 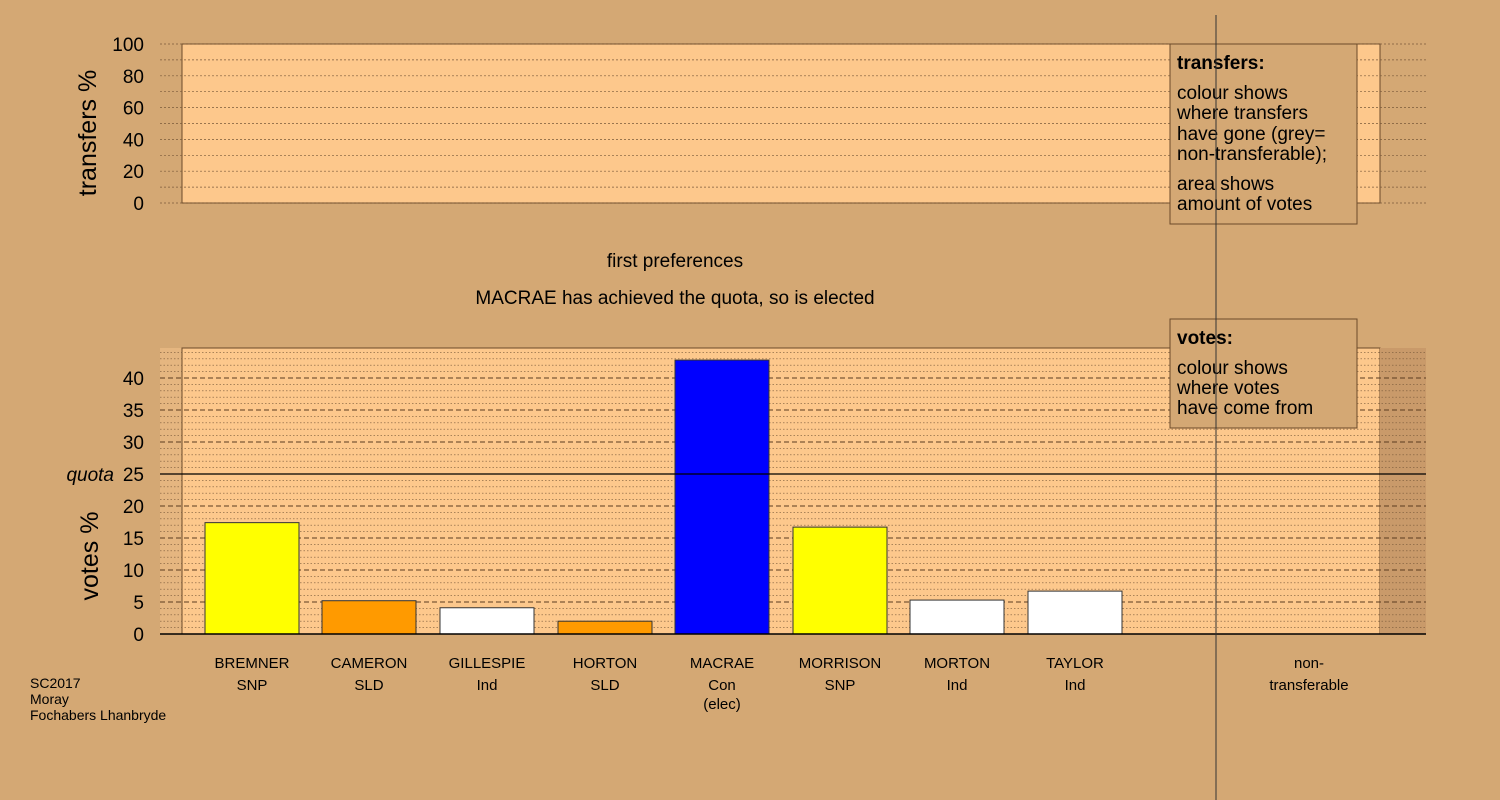 What do you see at coordinates (133, 443) in the screenshot?
I see `votes-y-tick-label: 30` at bounding box center [133, 443].